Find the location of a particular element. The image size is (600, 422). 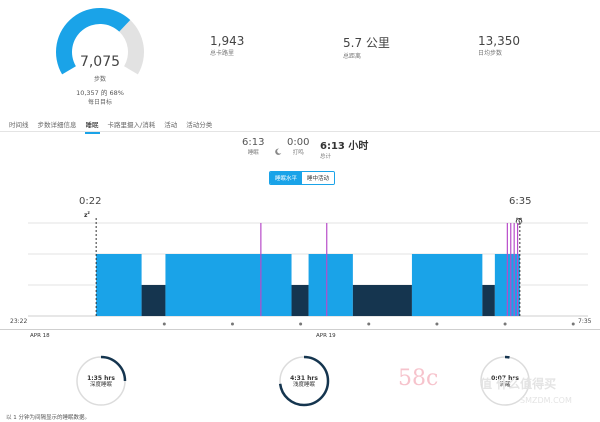

awake-ring is located at coordinates (505, 381).